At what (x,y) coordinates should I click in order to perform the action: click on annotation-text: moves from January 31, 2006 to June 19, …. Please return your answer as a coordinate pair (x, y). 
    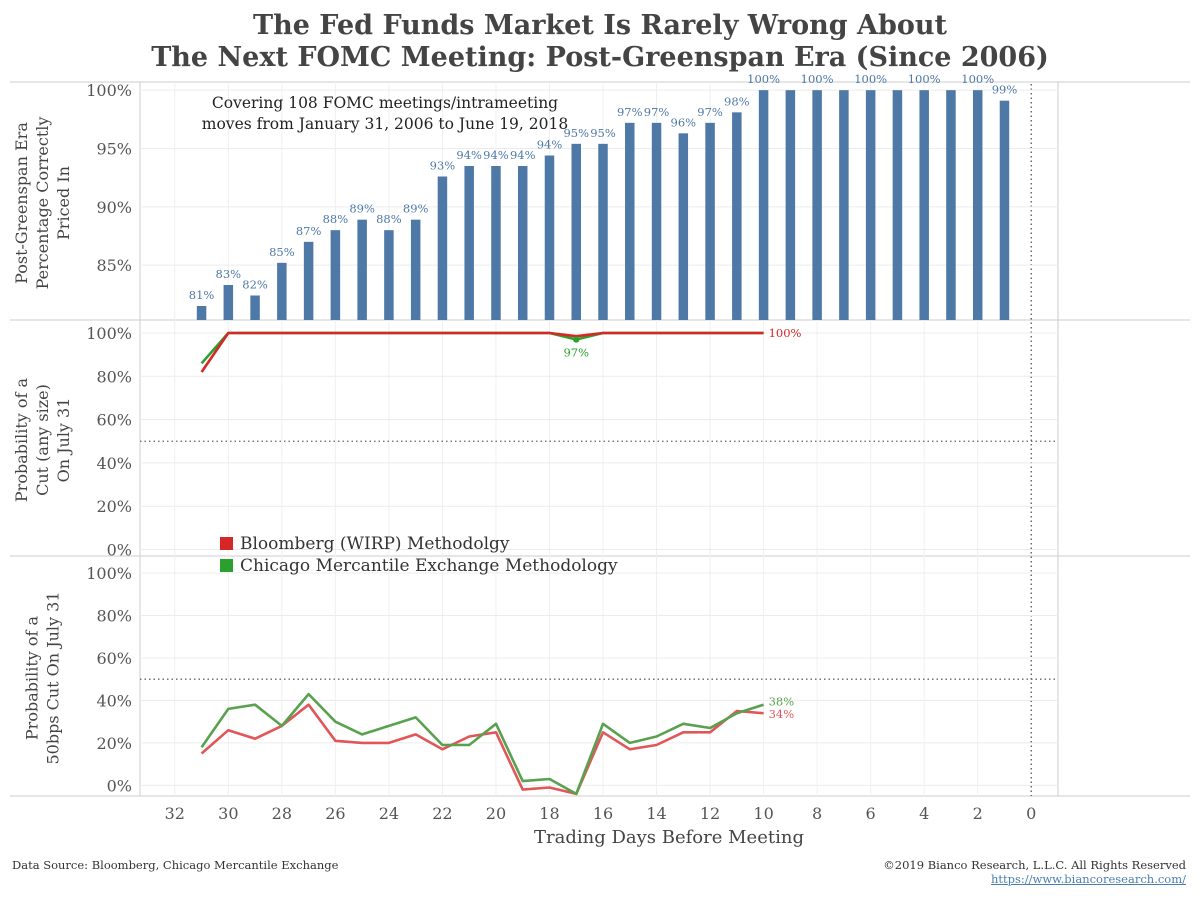
    Looking at the image, I should click on (385, 124).